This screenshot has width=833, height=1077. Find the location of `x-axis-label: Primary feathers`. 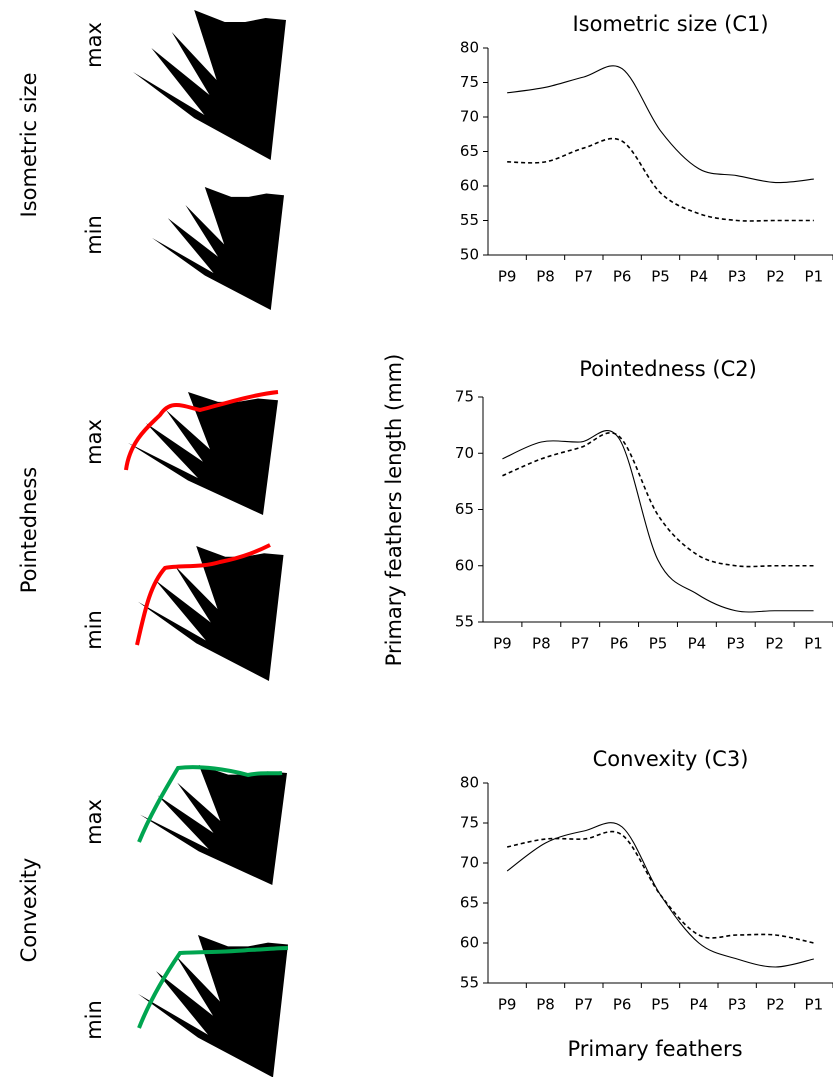

x-axis-label: Primary feathers is located at coordinates (654, 1049).